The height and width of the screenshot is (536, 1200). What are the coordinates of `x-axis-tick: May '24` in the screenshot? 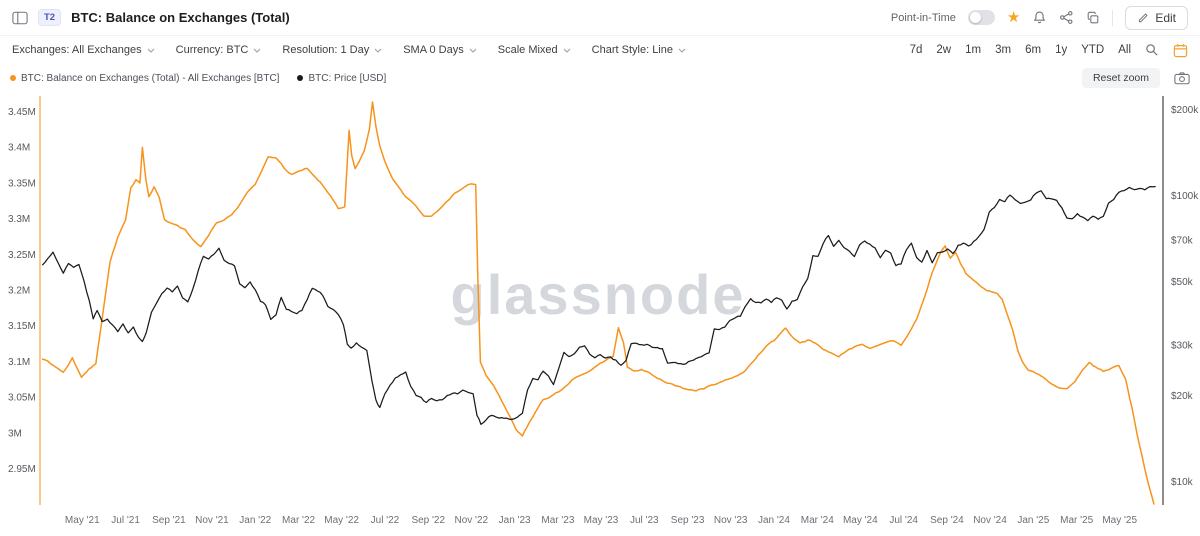 It's located at (860, 520).